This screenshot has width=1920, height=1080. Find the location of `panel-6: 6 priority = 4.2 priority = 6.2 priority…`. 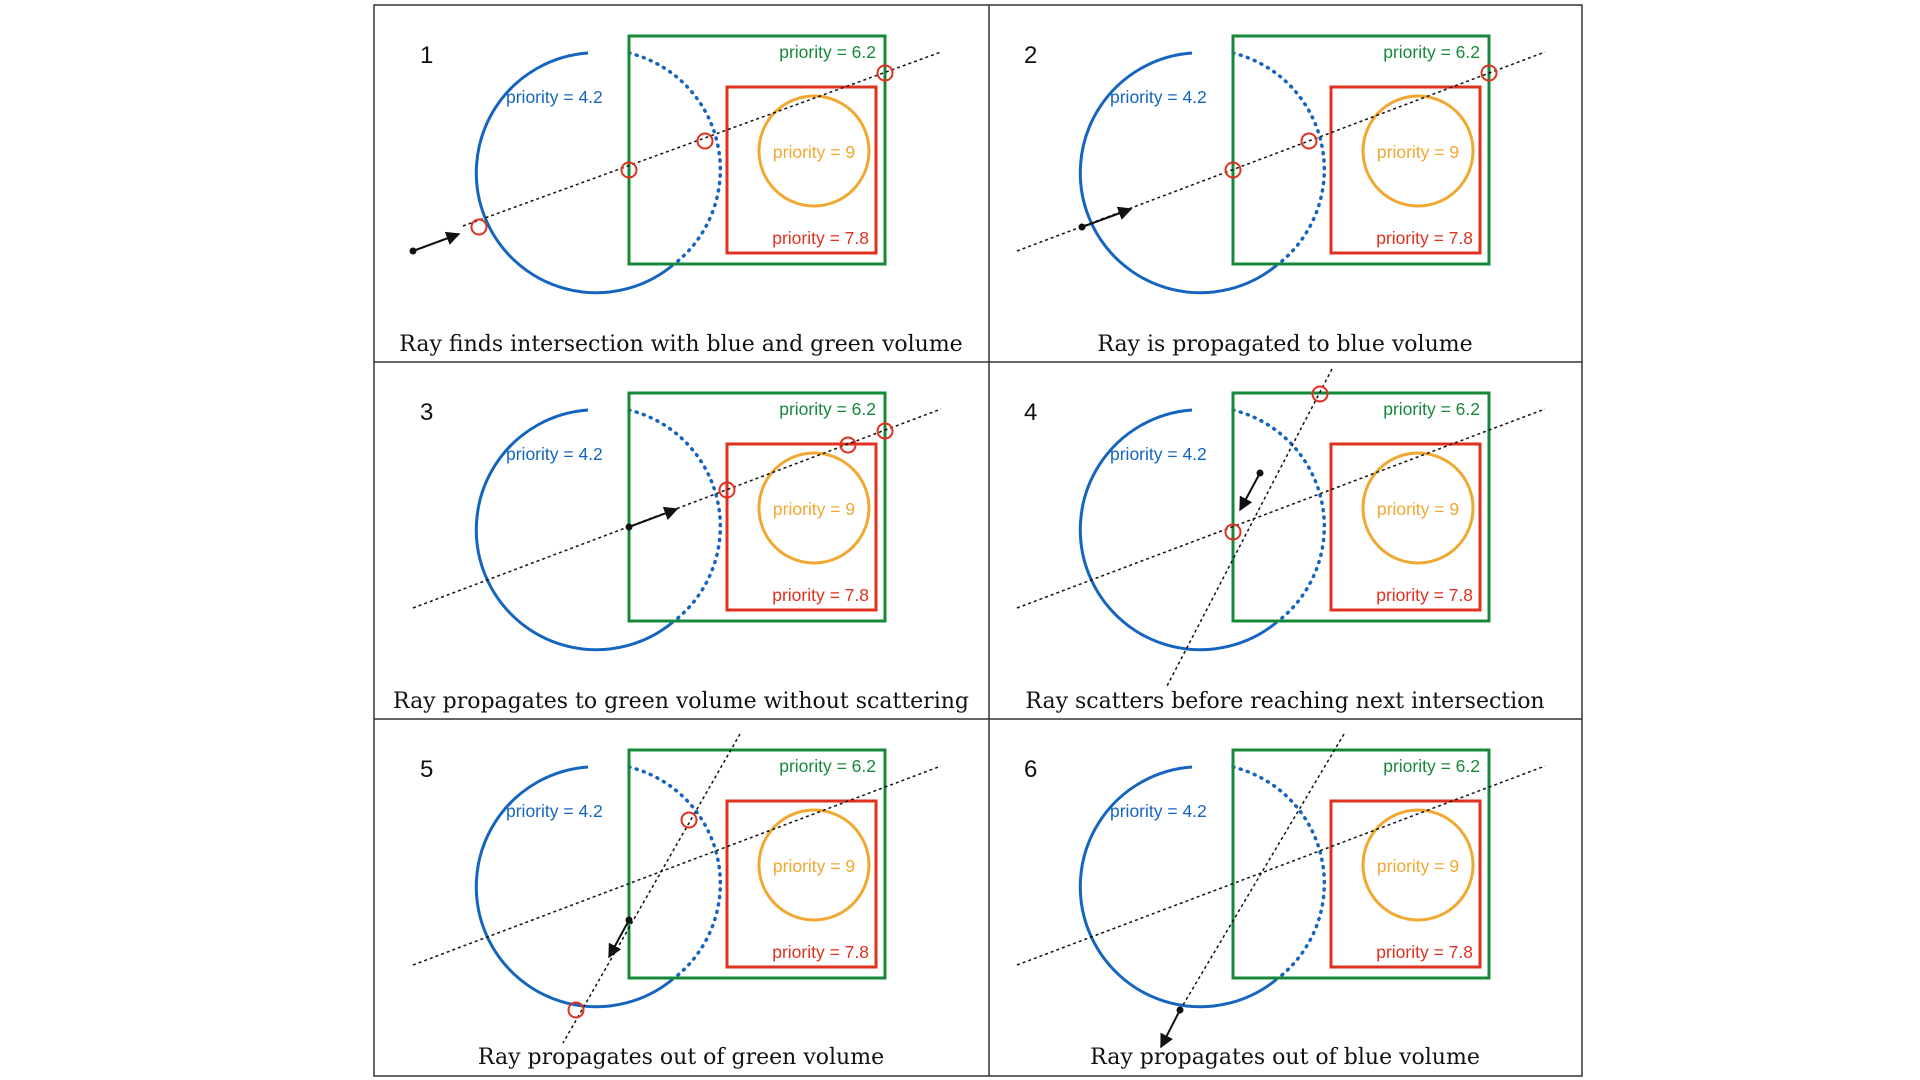

panel-6: 6 priority = 4.2 priority = 6.2 priority… is located at coordinates (1281, 901).